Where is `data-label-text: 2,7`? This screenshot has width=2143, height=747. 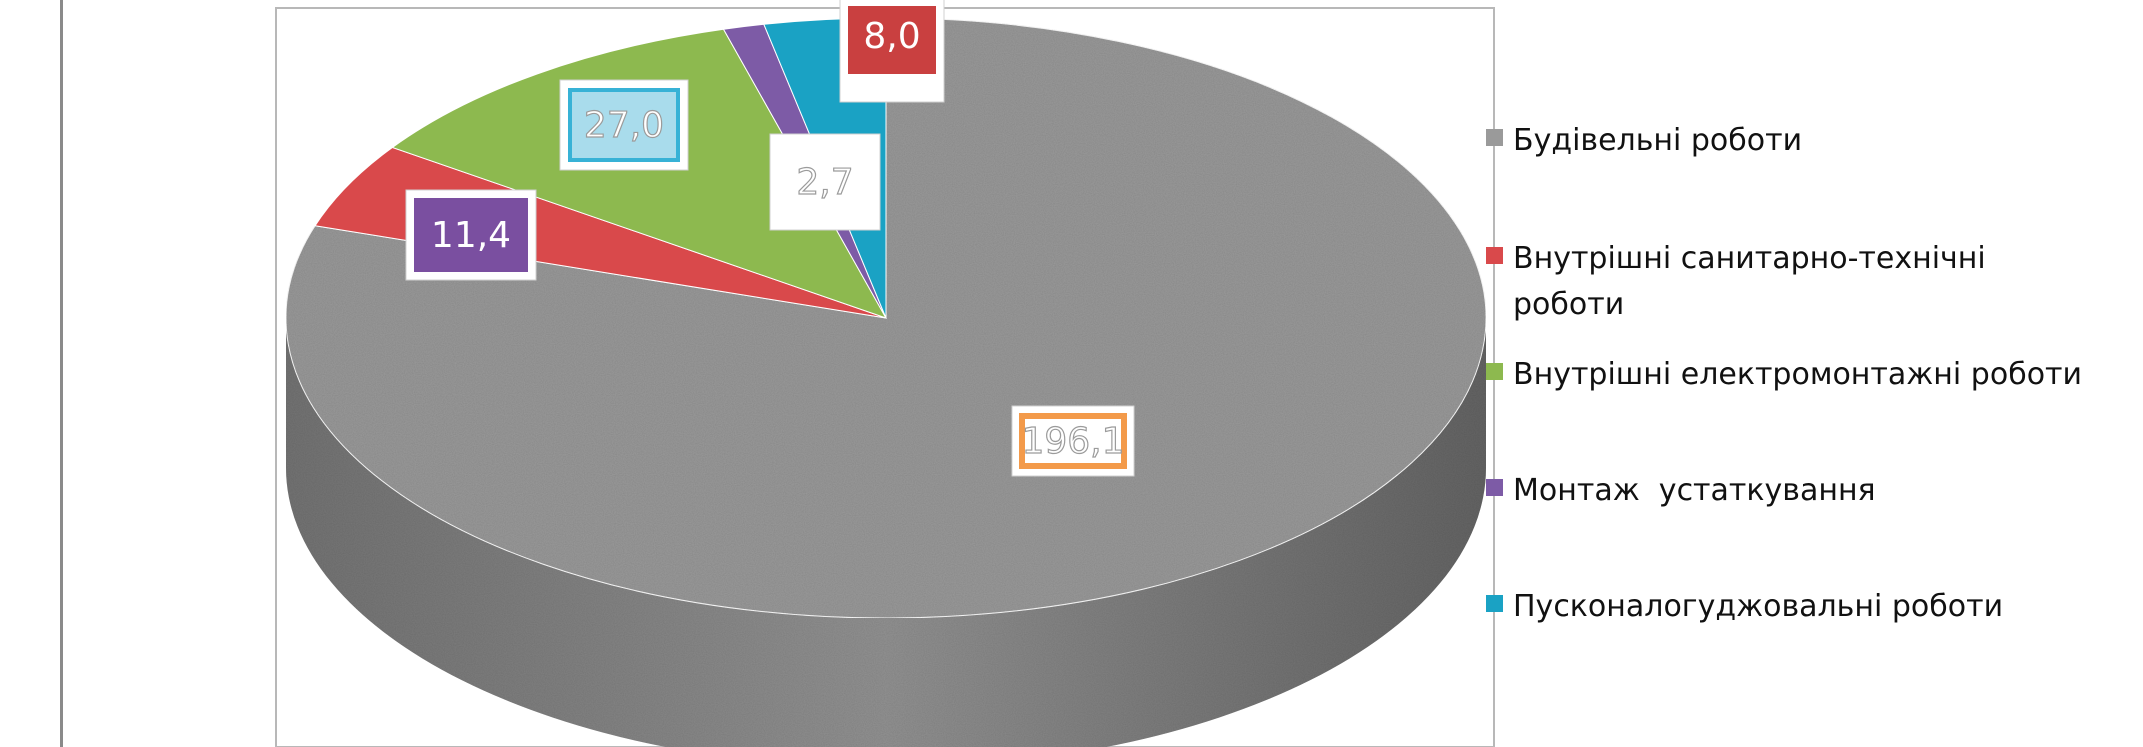
data-label-text: 2,7 is located at coordinates (824, 182).